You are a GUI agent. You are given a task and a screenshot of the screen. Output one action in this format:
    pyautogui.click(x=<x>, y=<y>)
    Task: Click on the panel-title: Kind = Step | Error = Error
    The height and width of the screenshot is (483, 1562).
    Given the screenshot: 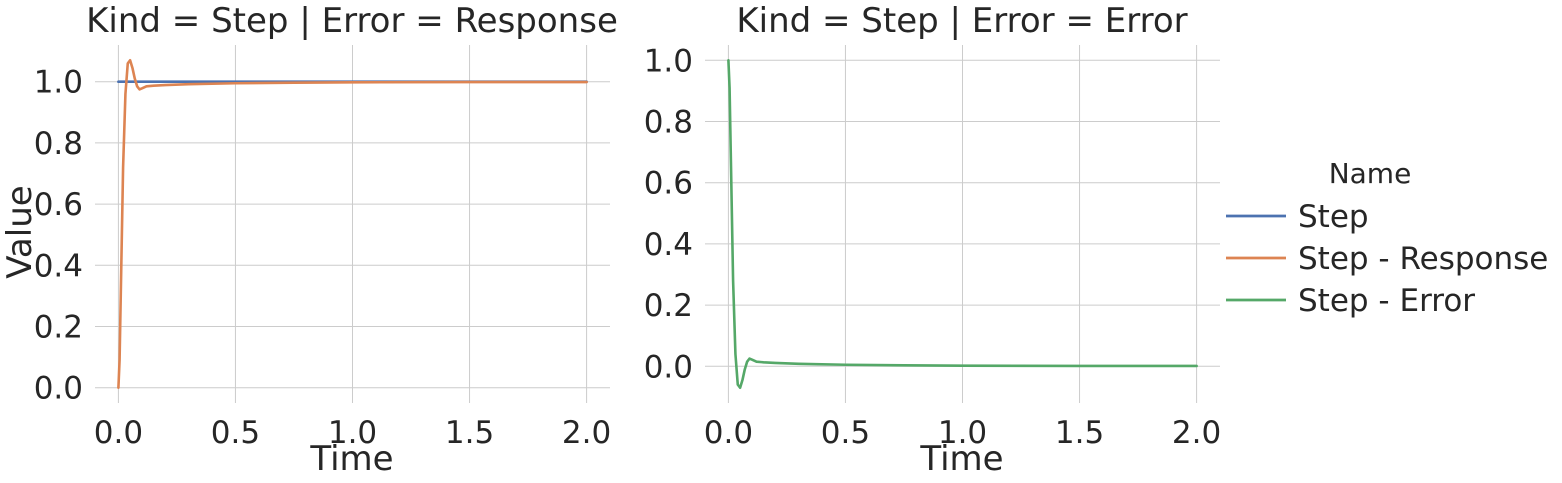 What is the action you would take?
    pyautogui.click(x=961, y=21)
    